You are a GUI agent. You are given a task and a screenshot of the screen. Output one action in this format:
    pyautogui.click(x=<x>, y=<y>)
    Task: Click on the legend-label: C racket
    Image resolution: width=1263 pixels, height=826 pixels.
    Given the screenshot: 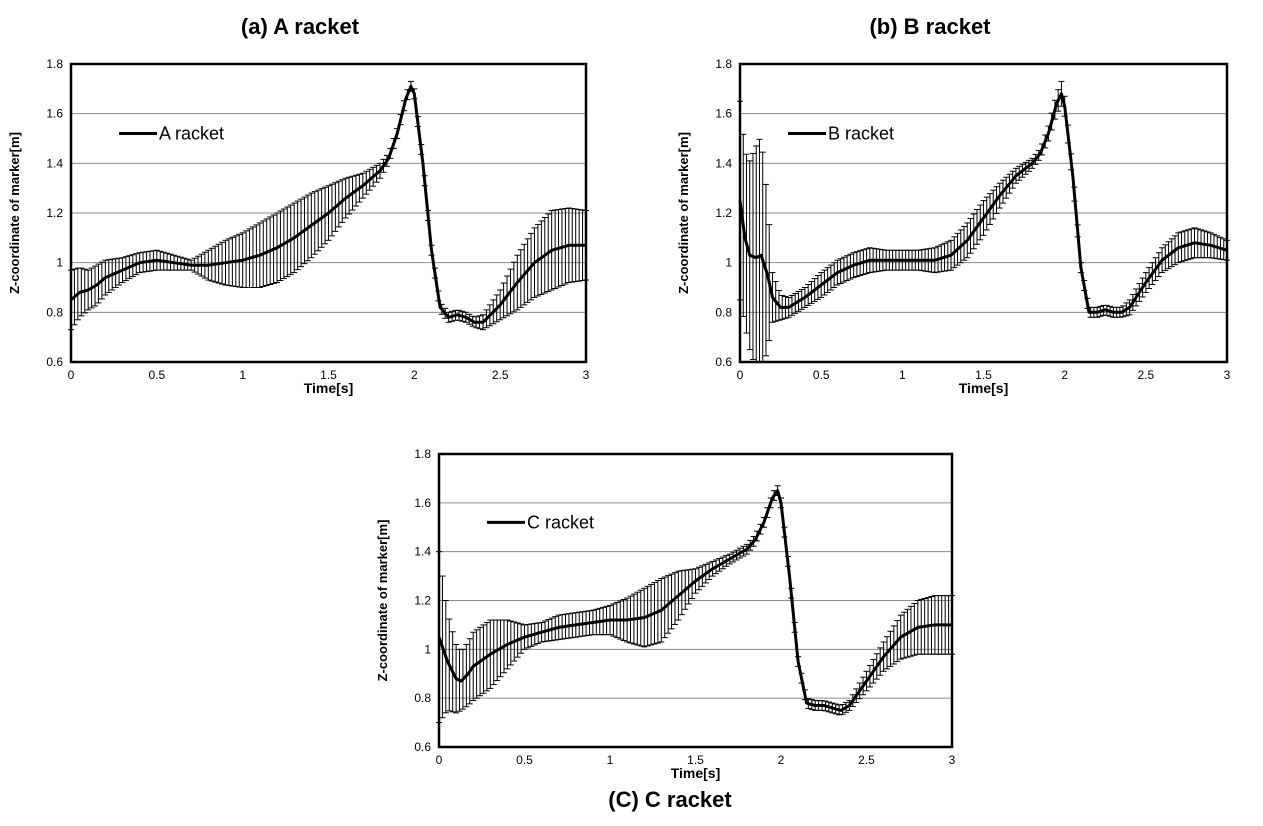 What is the action you would take?
    pyautogui.click(x=560, y=522)
    